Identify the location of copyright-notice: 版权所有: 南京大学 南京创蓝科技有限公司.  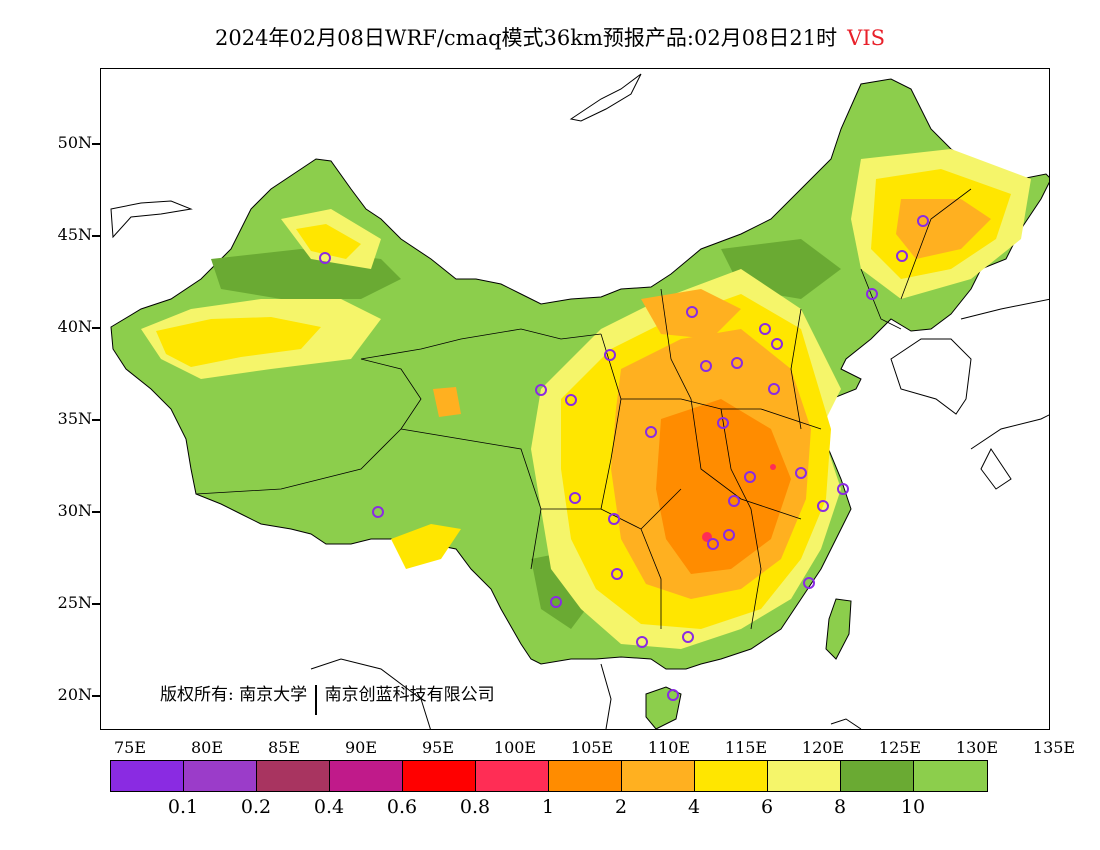
(327, 697).